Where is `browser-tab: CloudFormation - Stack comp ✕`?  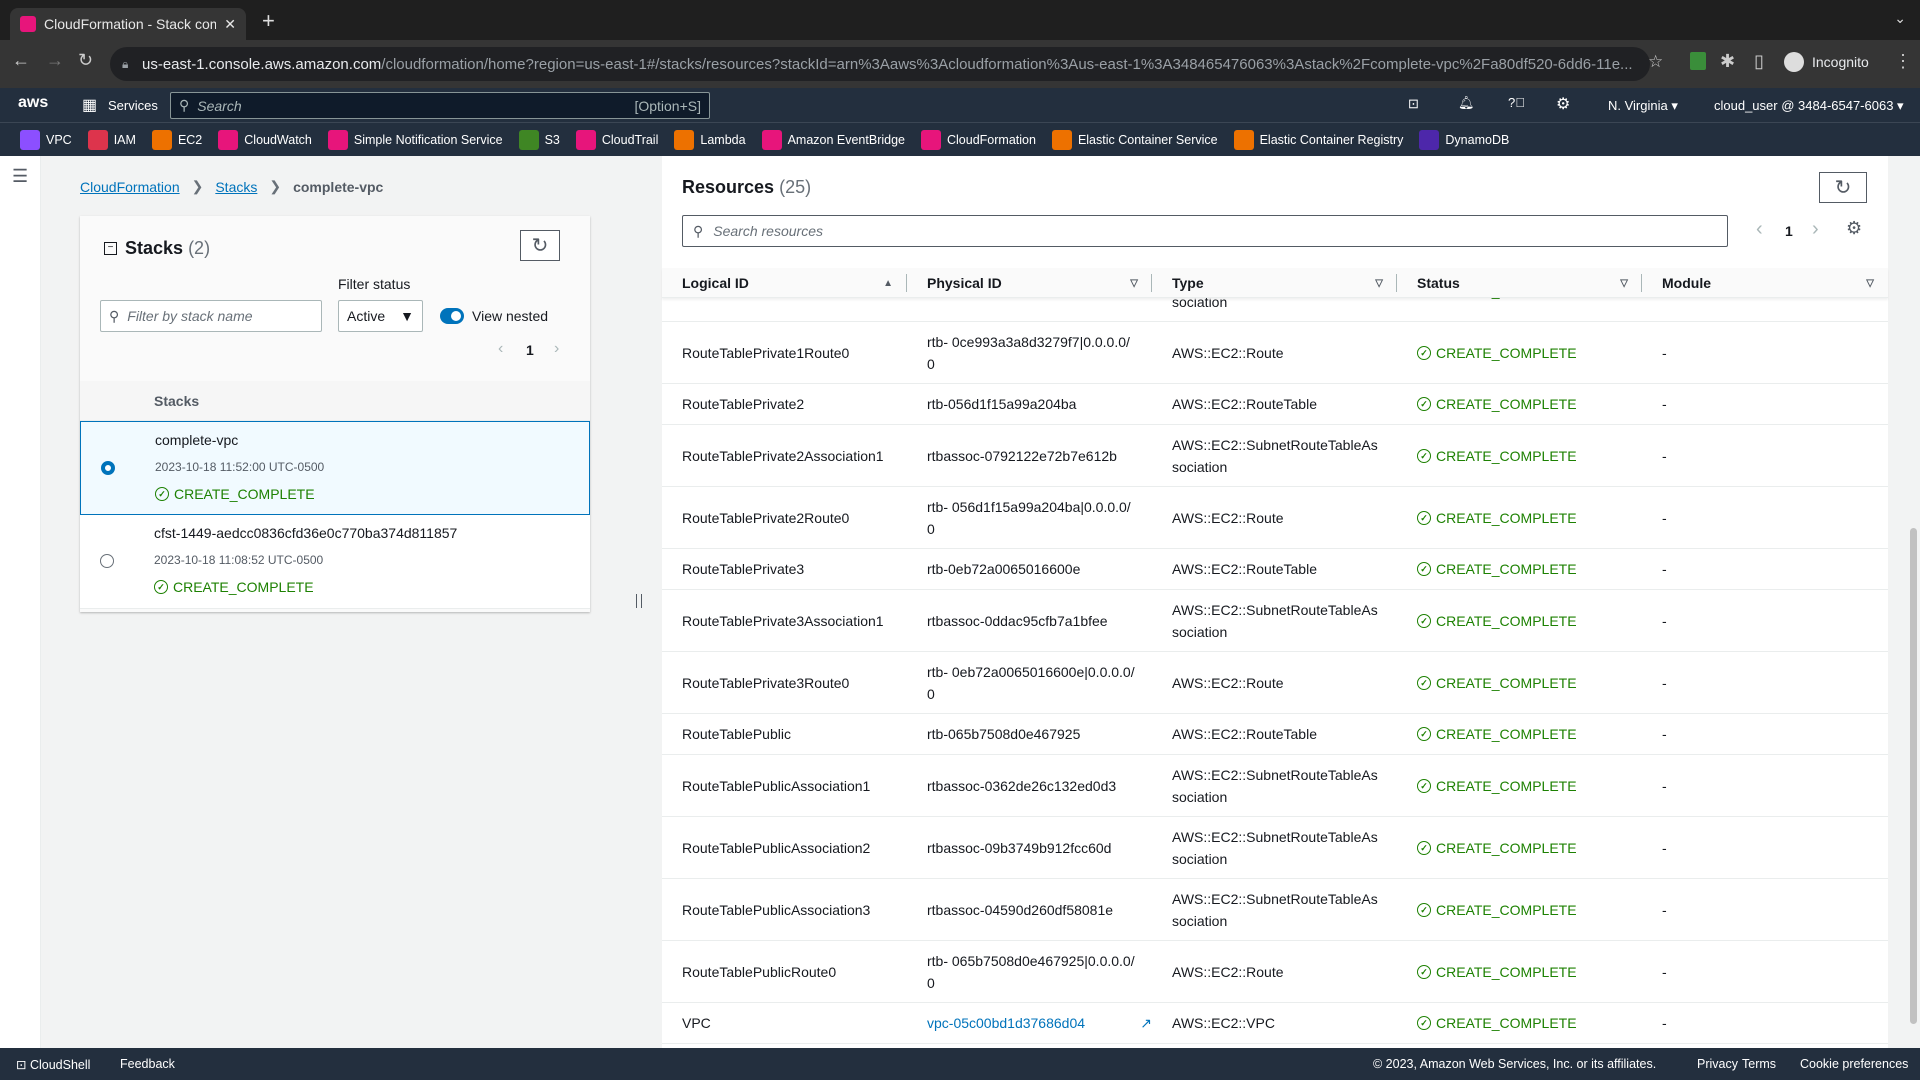
browser-tab: CloudFormation - Stack comp ✕ is located at coordinates (128, 24).